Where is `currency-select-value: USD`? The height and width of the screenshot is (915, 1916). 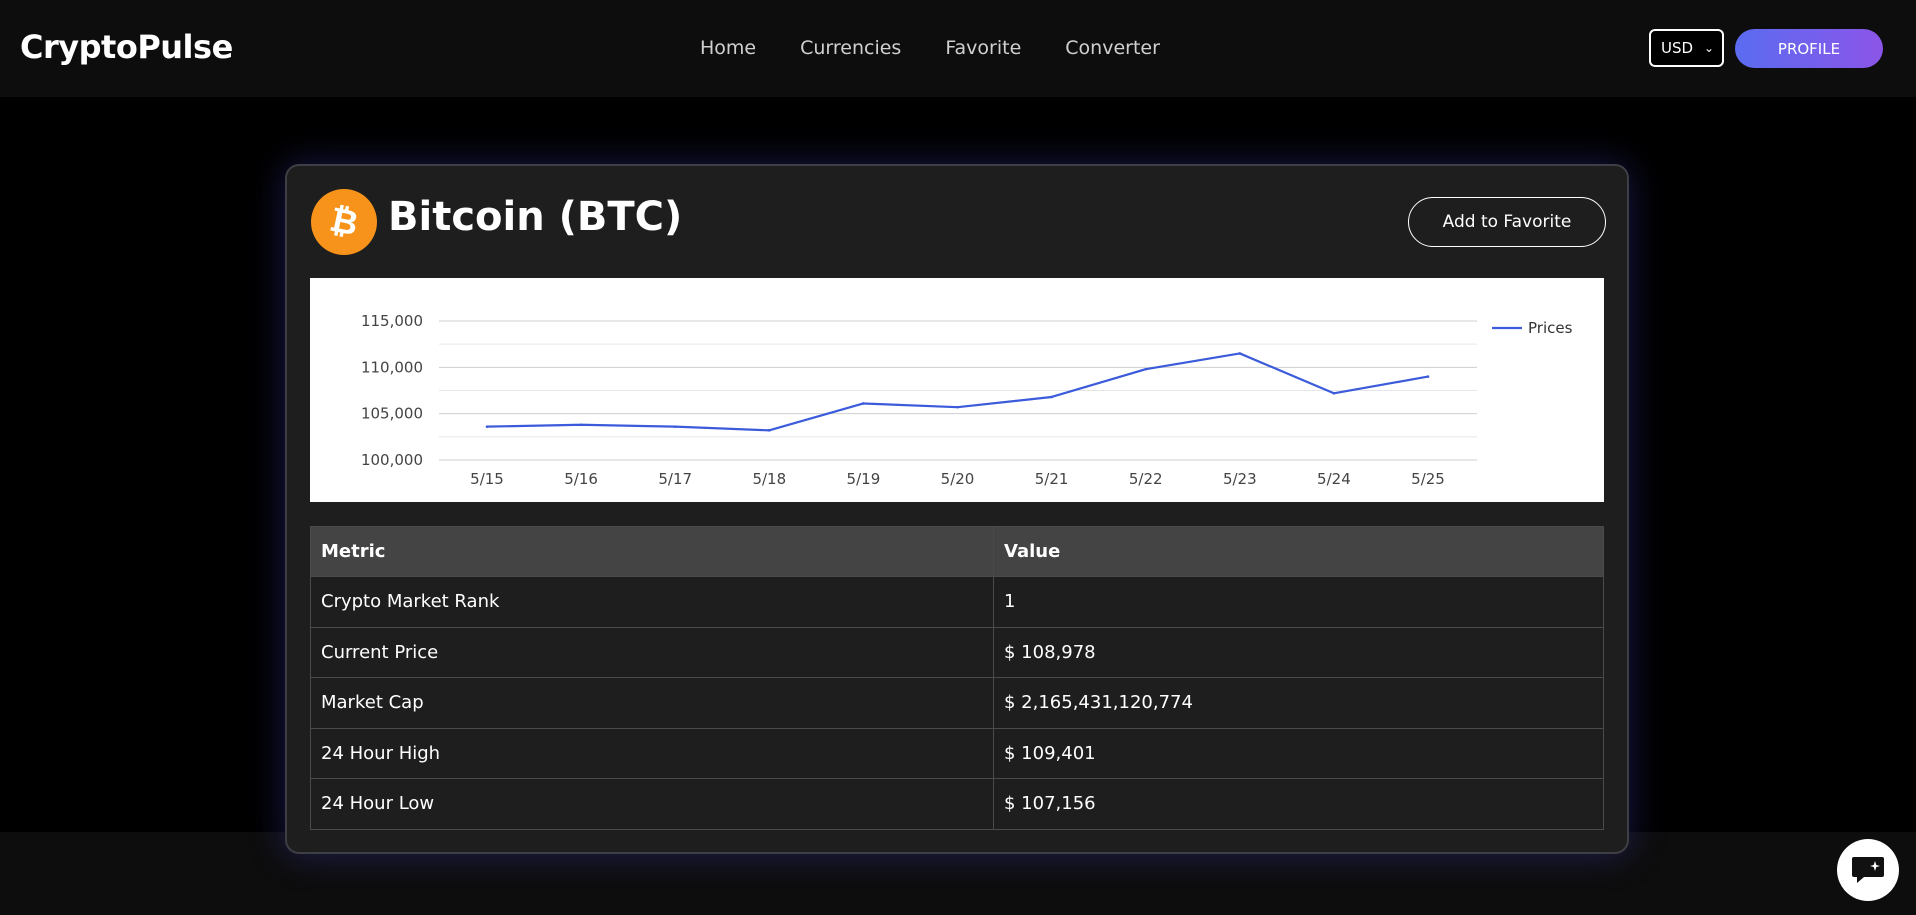 currency-select-value: USD is located at coordinates (1677, 48).